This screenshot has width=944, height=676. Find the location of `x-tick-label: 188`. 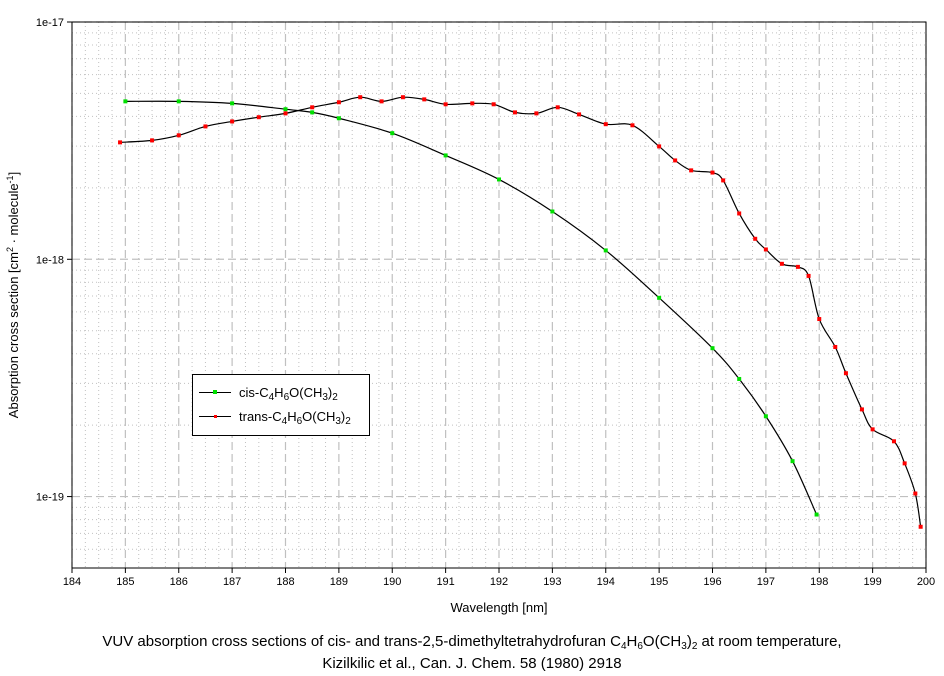

x-tick-label: 188 is located at coordinates (285, 582).